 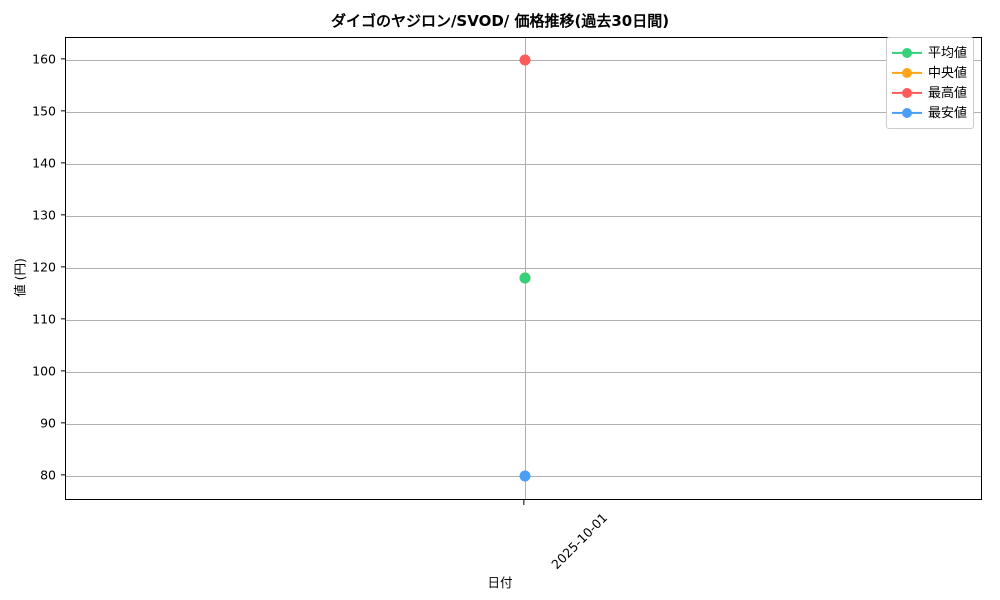 I want to click on y-tick-label: 90, so click(x=48, y=423).